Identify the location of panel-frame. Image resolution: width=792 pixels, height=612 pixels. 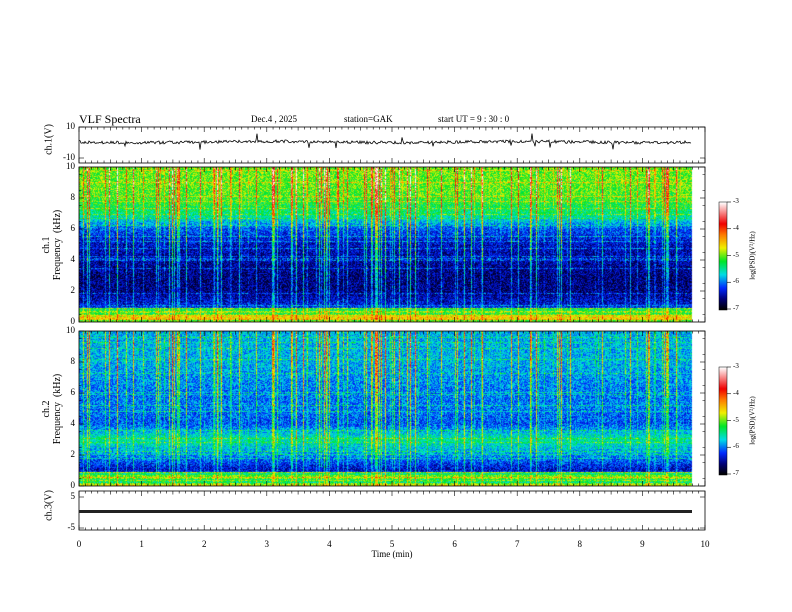
(392, 145).